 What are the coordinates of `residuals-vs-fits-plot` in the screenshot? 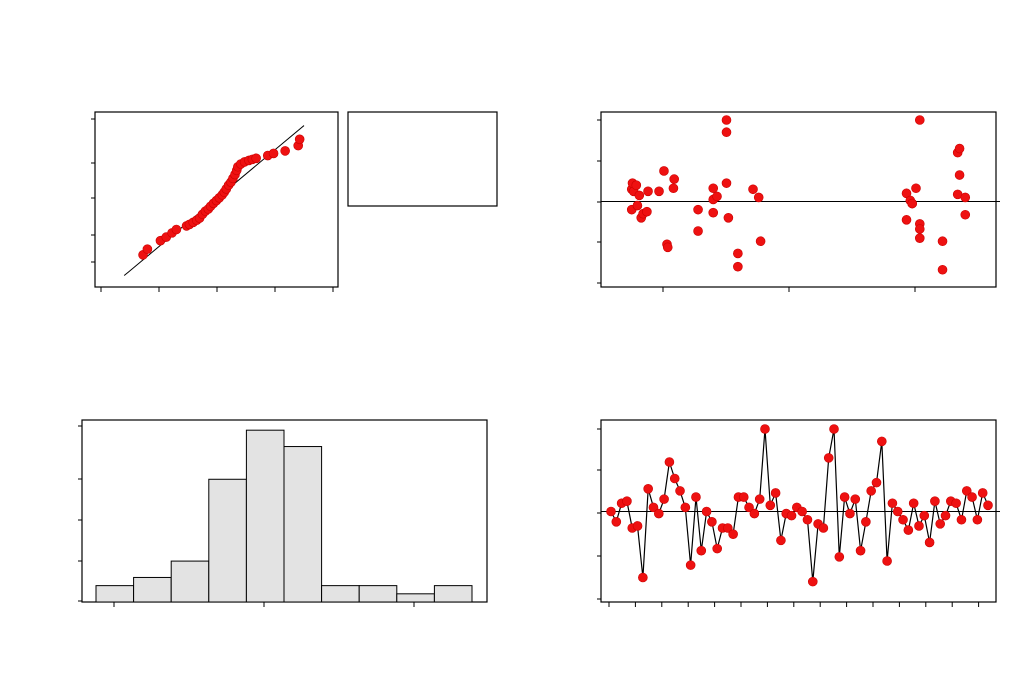 It's located at (798, 201).